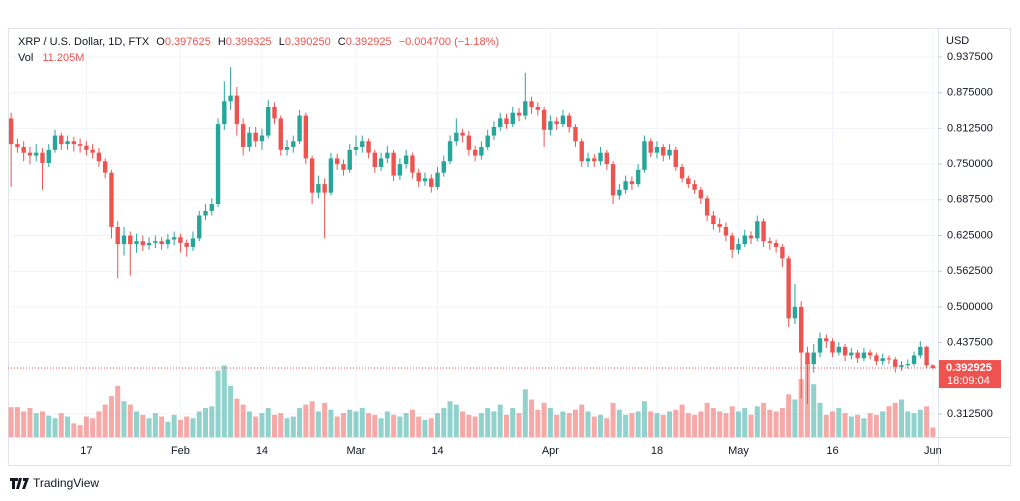 The height and width of the screenshot is (501, 1020). What do you see at coordinates (25, 58) in the screenshot?
I see `volume-name: Vol` at bounding box center [25, 58].